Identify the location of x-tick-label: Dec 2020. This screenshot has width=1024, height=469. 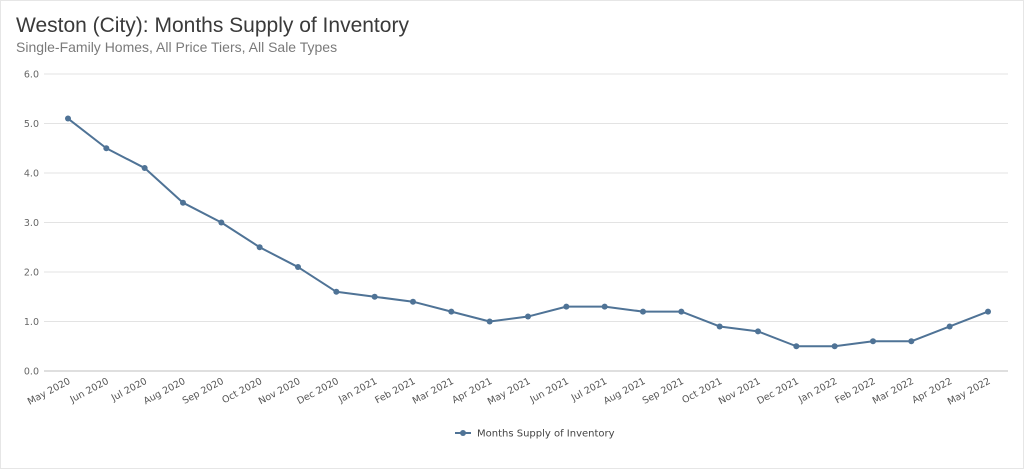
(317, 391).